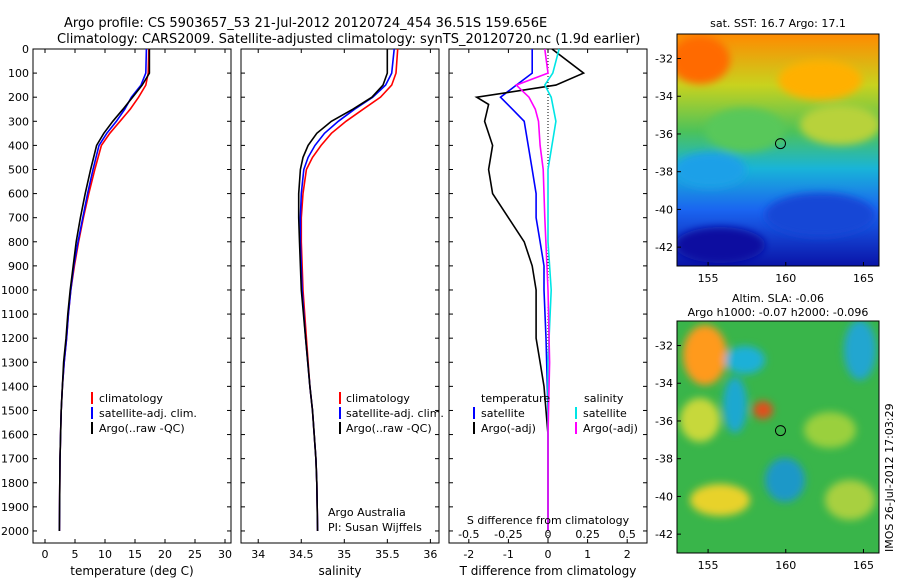  Describe the element at coordinates (503, 413) in the screenshot. I see `diff-legend-t-sat: satellite` at that location.